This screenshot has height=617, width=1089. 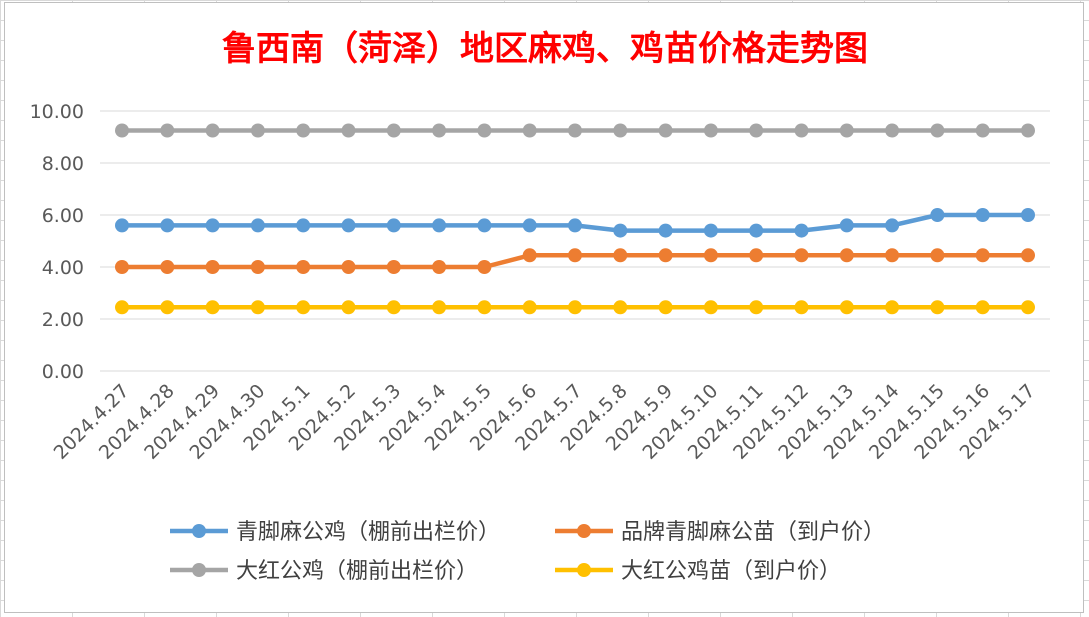 I want to click on legend-label: 品牌青脚麻公苗（到户价）, so click(x=753, y=532).